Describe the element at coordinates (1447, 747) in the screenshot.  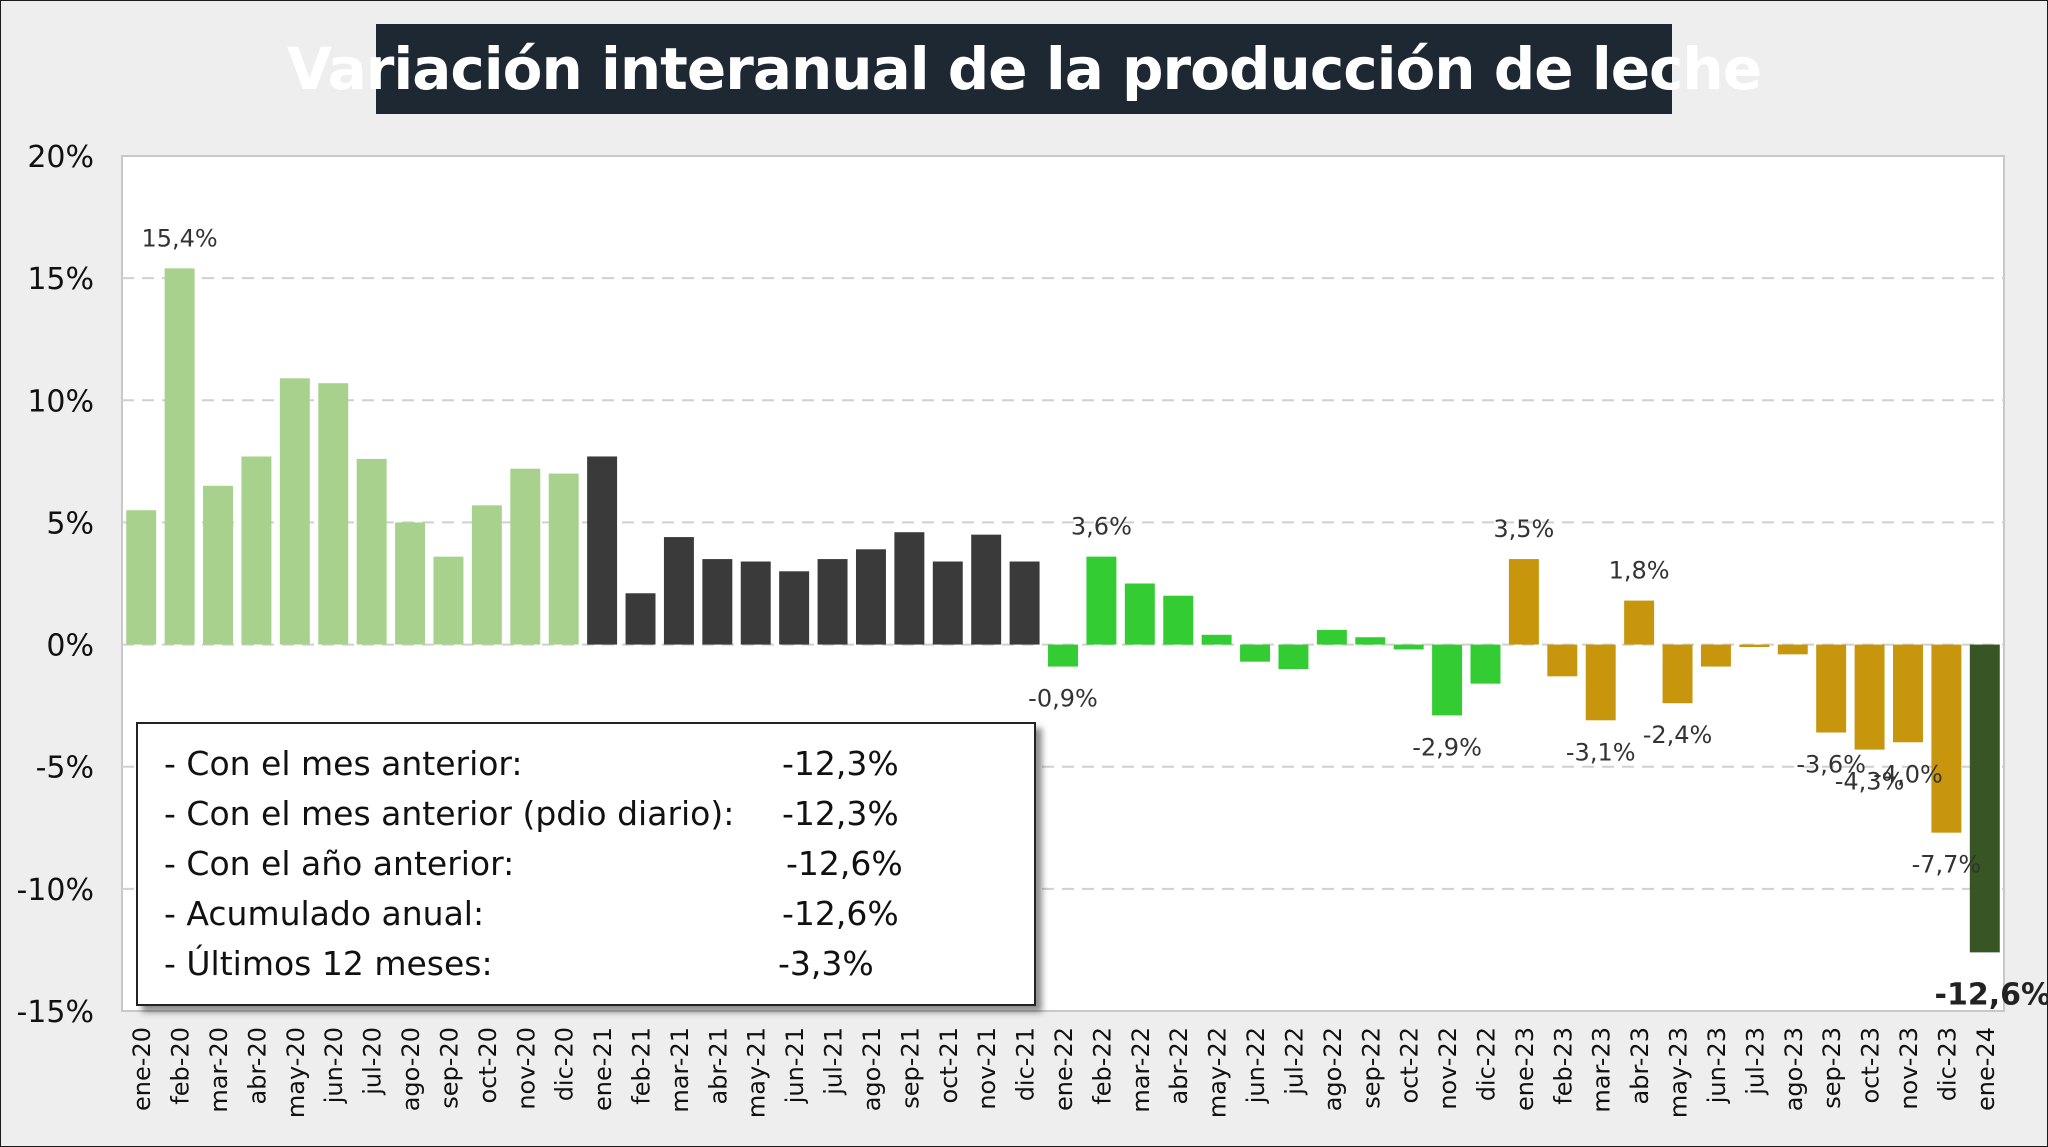
I see `data-label: -2,9%` at that location.